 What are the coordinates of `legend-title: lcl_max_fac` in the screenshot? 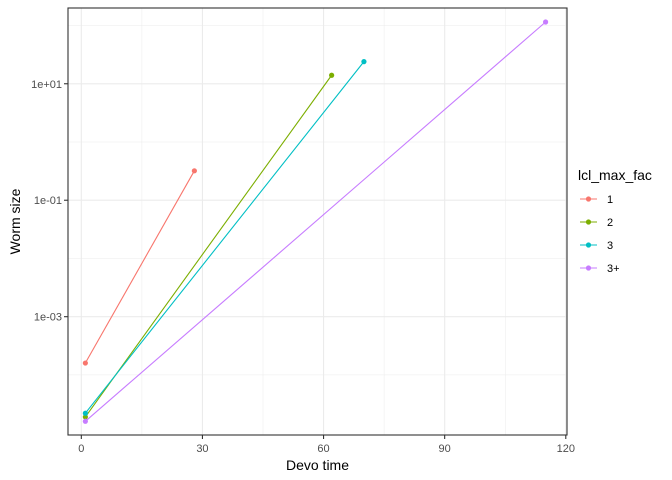 It's located at (615, 175).